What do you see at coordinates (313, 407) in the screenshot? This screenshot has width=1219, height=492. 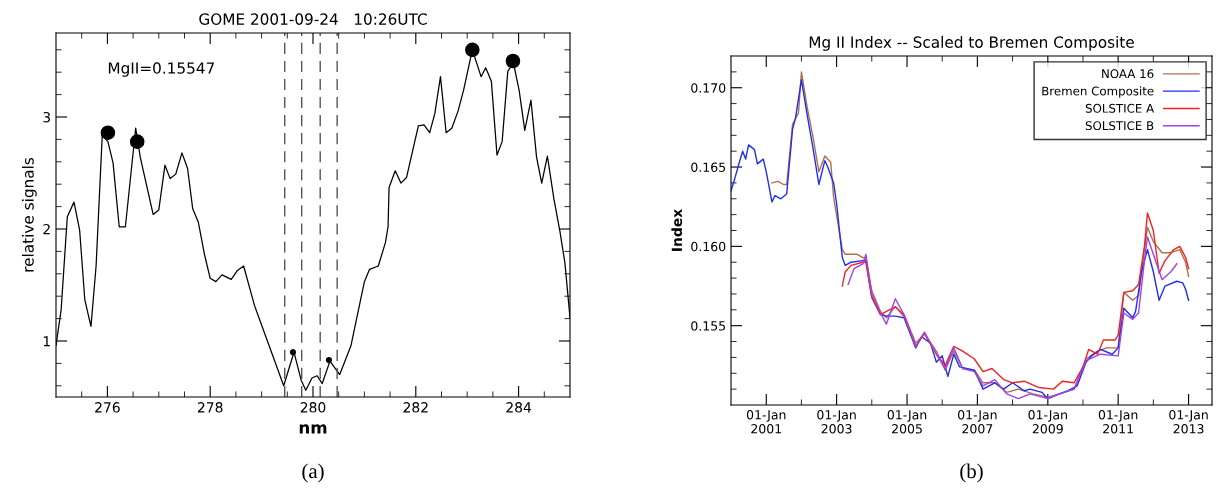 I see `x-tick-label: 280` at bounding box center [313, 407].